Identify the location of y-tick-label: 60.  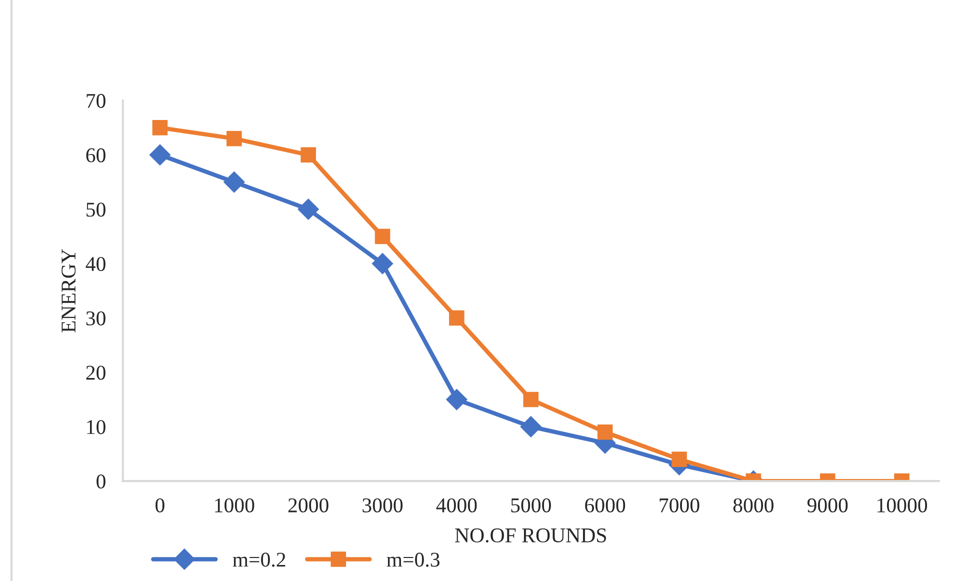
(96, 155).